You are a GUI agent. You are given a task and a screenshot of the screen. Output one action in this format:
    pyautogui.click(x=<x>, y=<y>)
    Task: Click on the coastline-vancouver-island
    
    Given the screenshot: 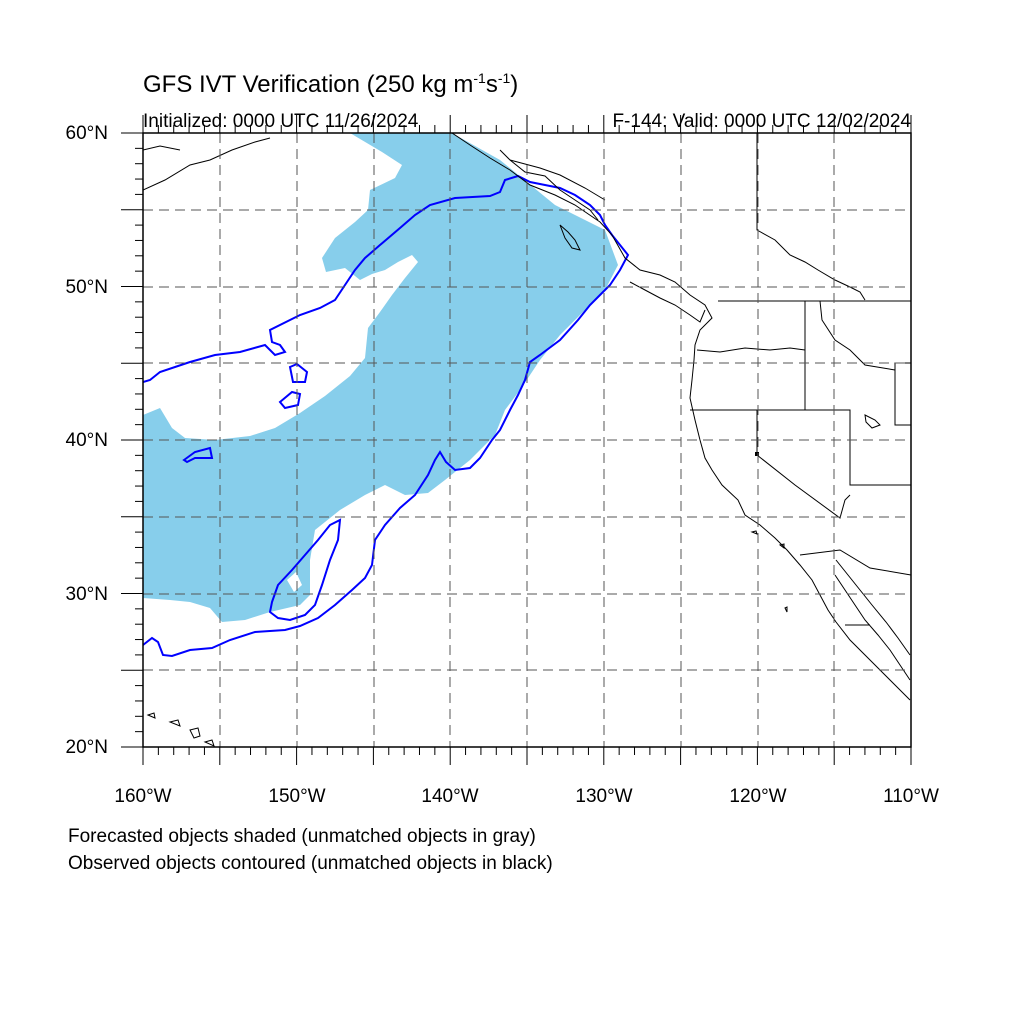 What is the action you would take?
    pyautogui.click(x=667, y=302)
    